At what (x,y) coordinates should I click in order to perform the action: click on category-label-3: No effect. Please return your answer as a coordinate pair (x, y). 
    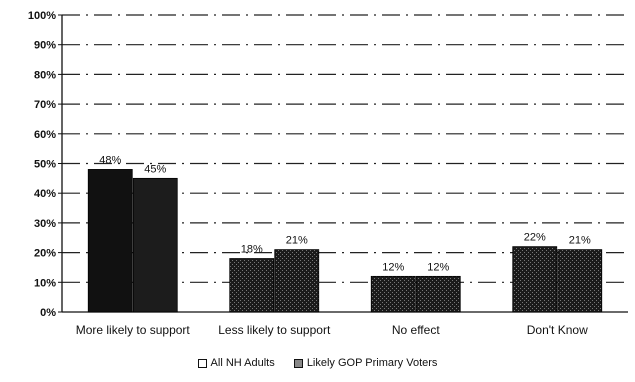
    Looking at the image, I should click on (416, 330).